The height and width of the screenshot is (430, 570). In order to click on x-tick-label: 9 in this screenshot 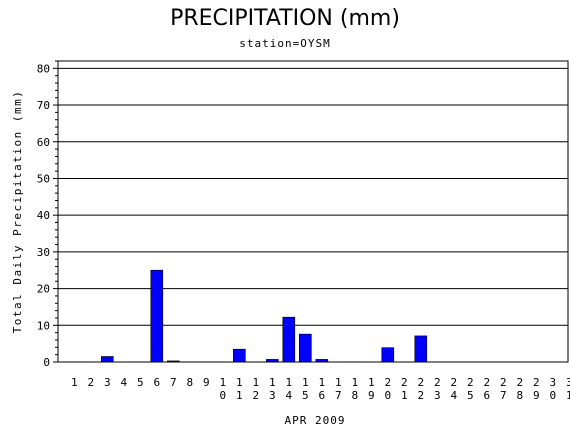, I will do `click(206, 382)`.